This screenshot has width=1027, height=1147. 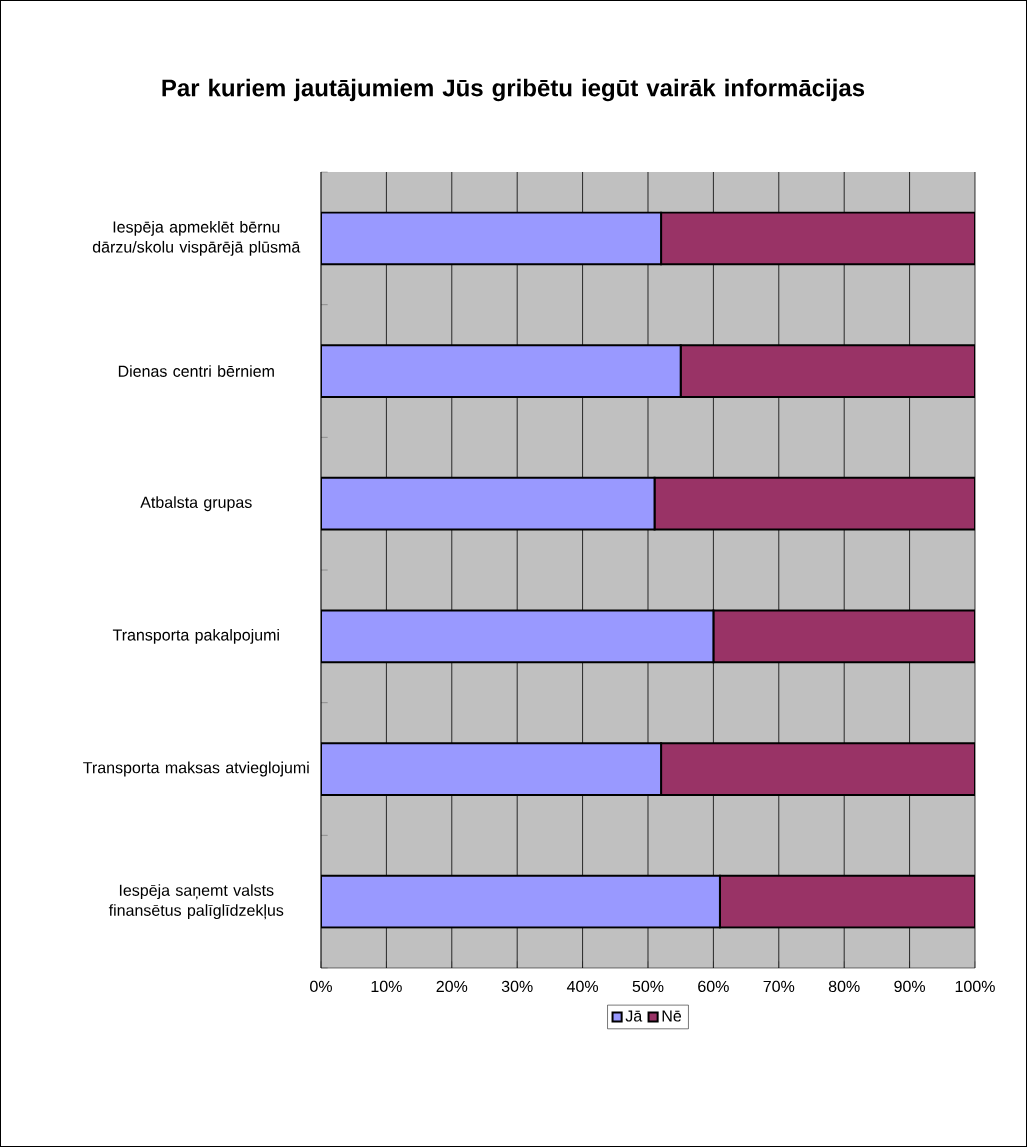 What do you see at coordinates (582, 986) in the screenshot?
I see `x-tick-label: 40%` at bounding box center [582, 986].